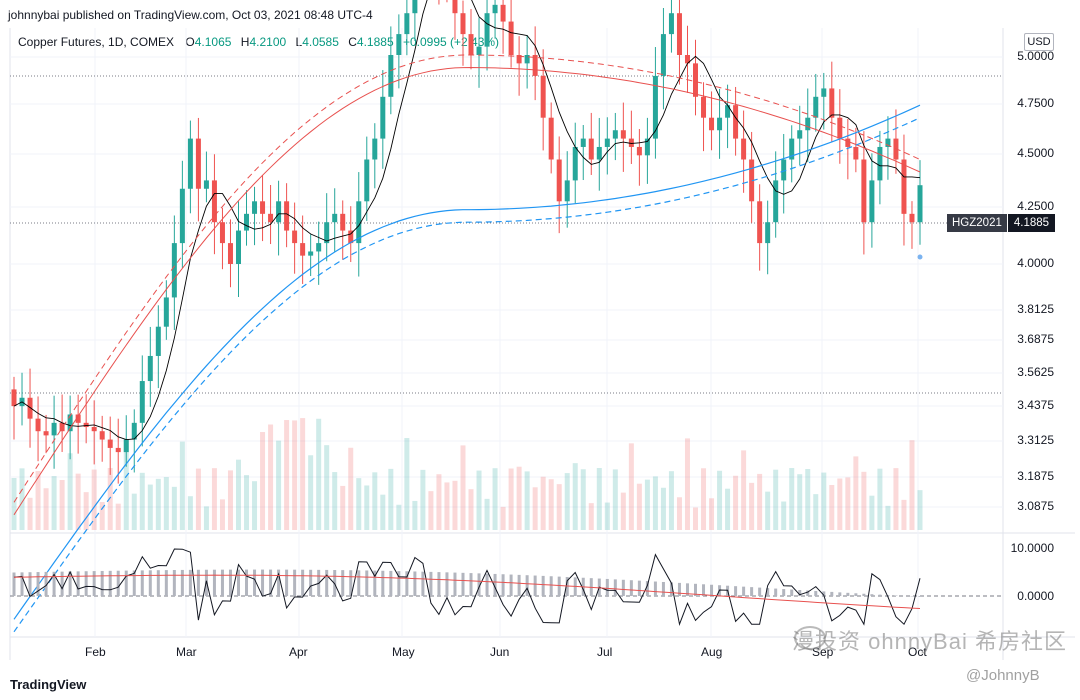 The width and height of the screenshot is (1080, 700). What do you see at coordinates (605, 652) in the screenshot?
I see `time-tick-label: Jul` at bounding box center [605, 652].